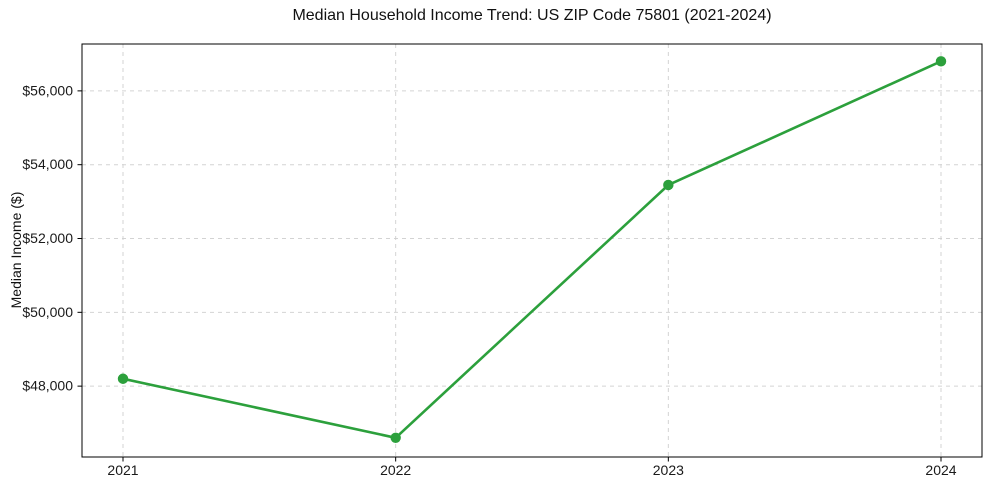  What do you see at coordinates (122, 470) in the screenshot?
I see `x-tick-label-2021: 2021` at bounding box center [122, 470].